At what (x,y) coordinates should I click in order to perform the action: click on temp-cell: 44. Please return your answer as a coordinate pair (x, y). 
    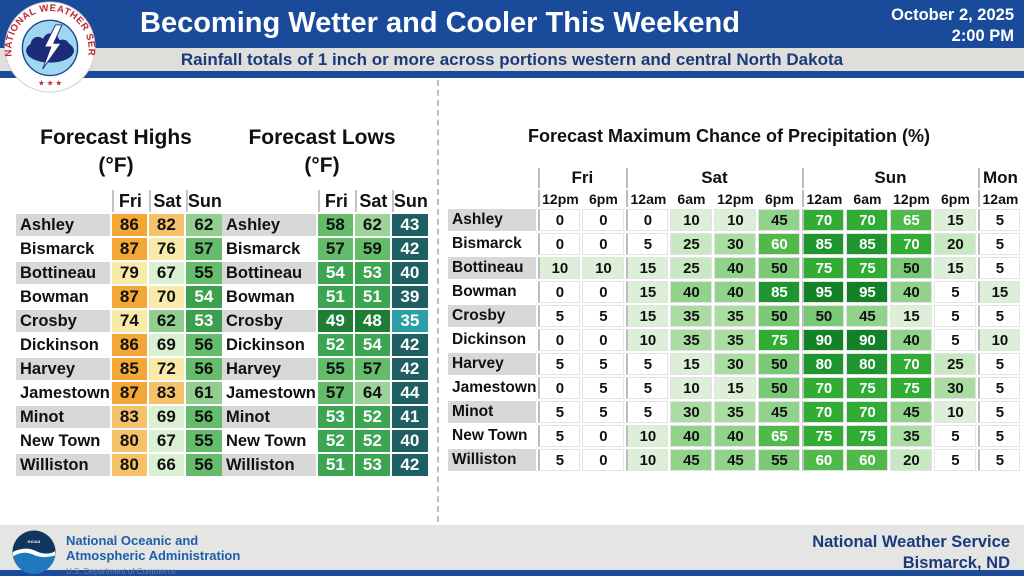
    Looking at the image, I should click on (409, 393).